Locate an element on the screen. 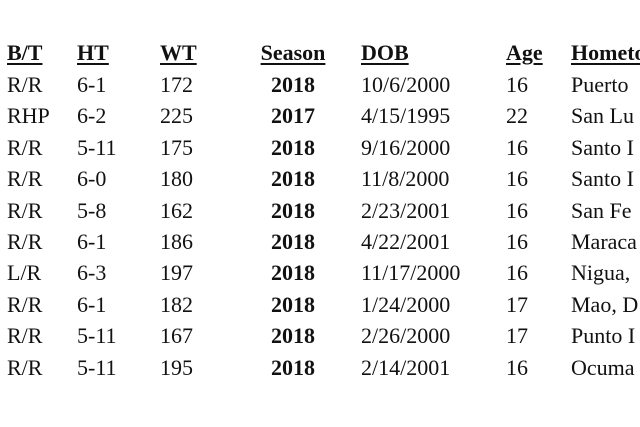  header-hometown: Hometown is located at coordinates (605, 52).